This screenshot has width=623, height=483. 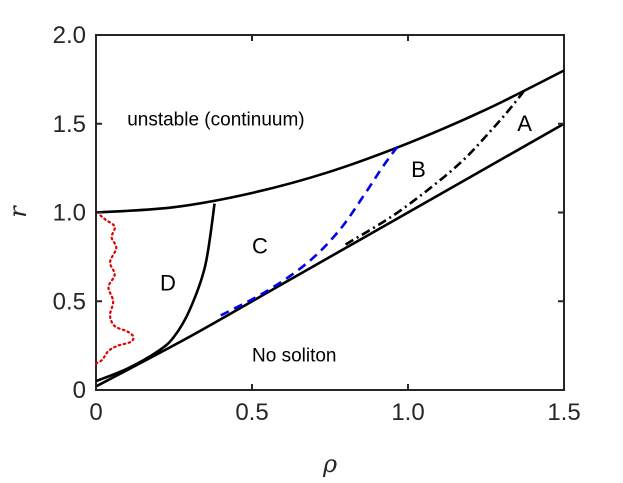 What do you see at coordinates (251, 412) in the screenshot?
I see `x-tick-label-1: 0.5` at bounding box center [251, 412].